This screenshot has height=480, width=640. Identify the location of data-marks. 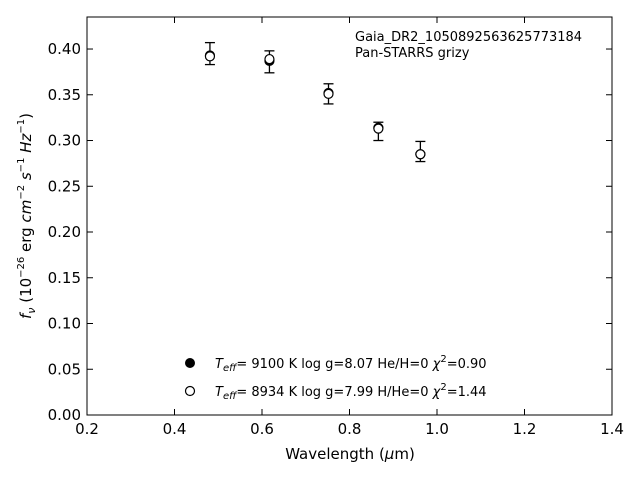
(315, 102).